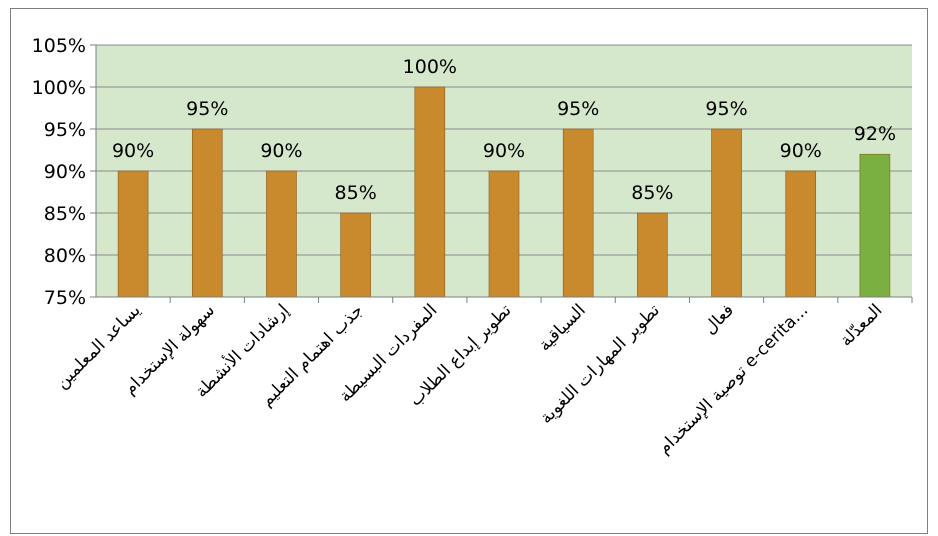 The height and width of the screenshot is (536, 938). I want to click on x-tick-label: فعال, so click(719, 319).